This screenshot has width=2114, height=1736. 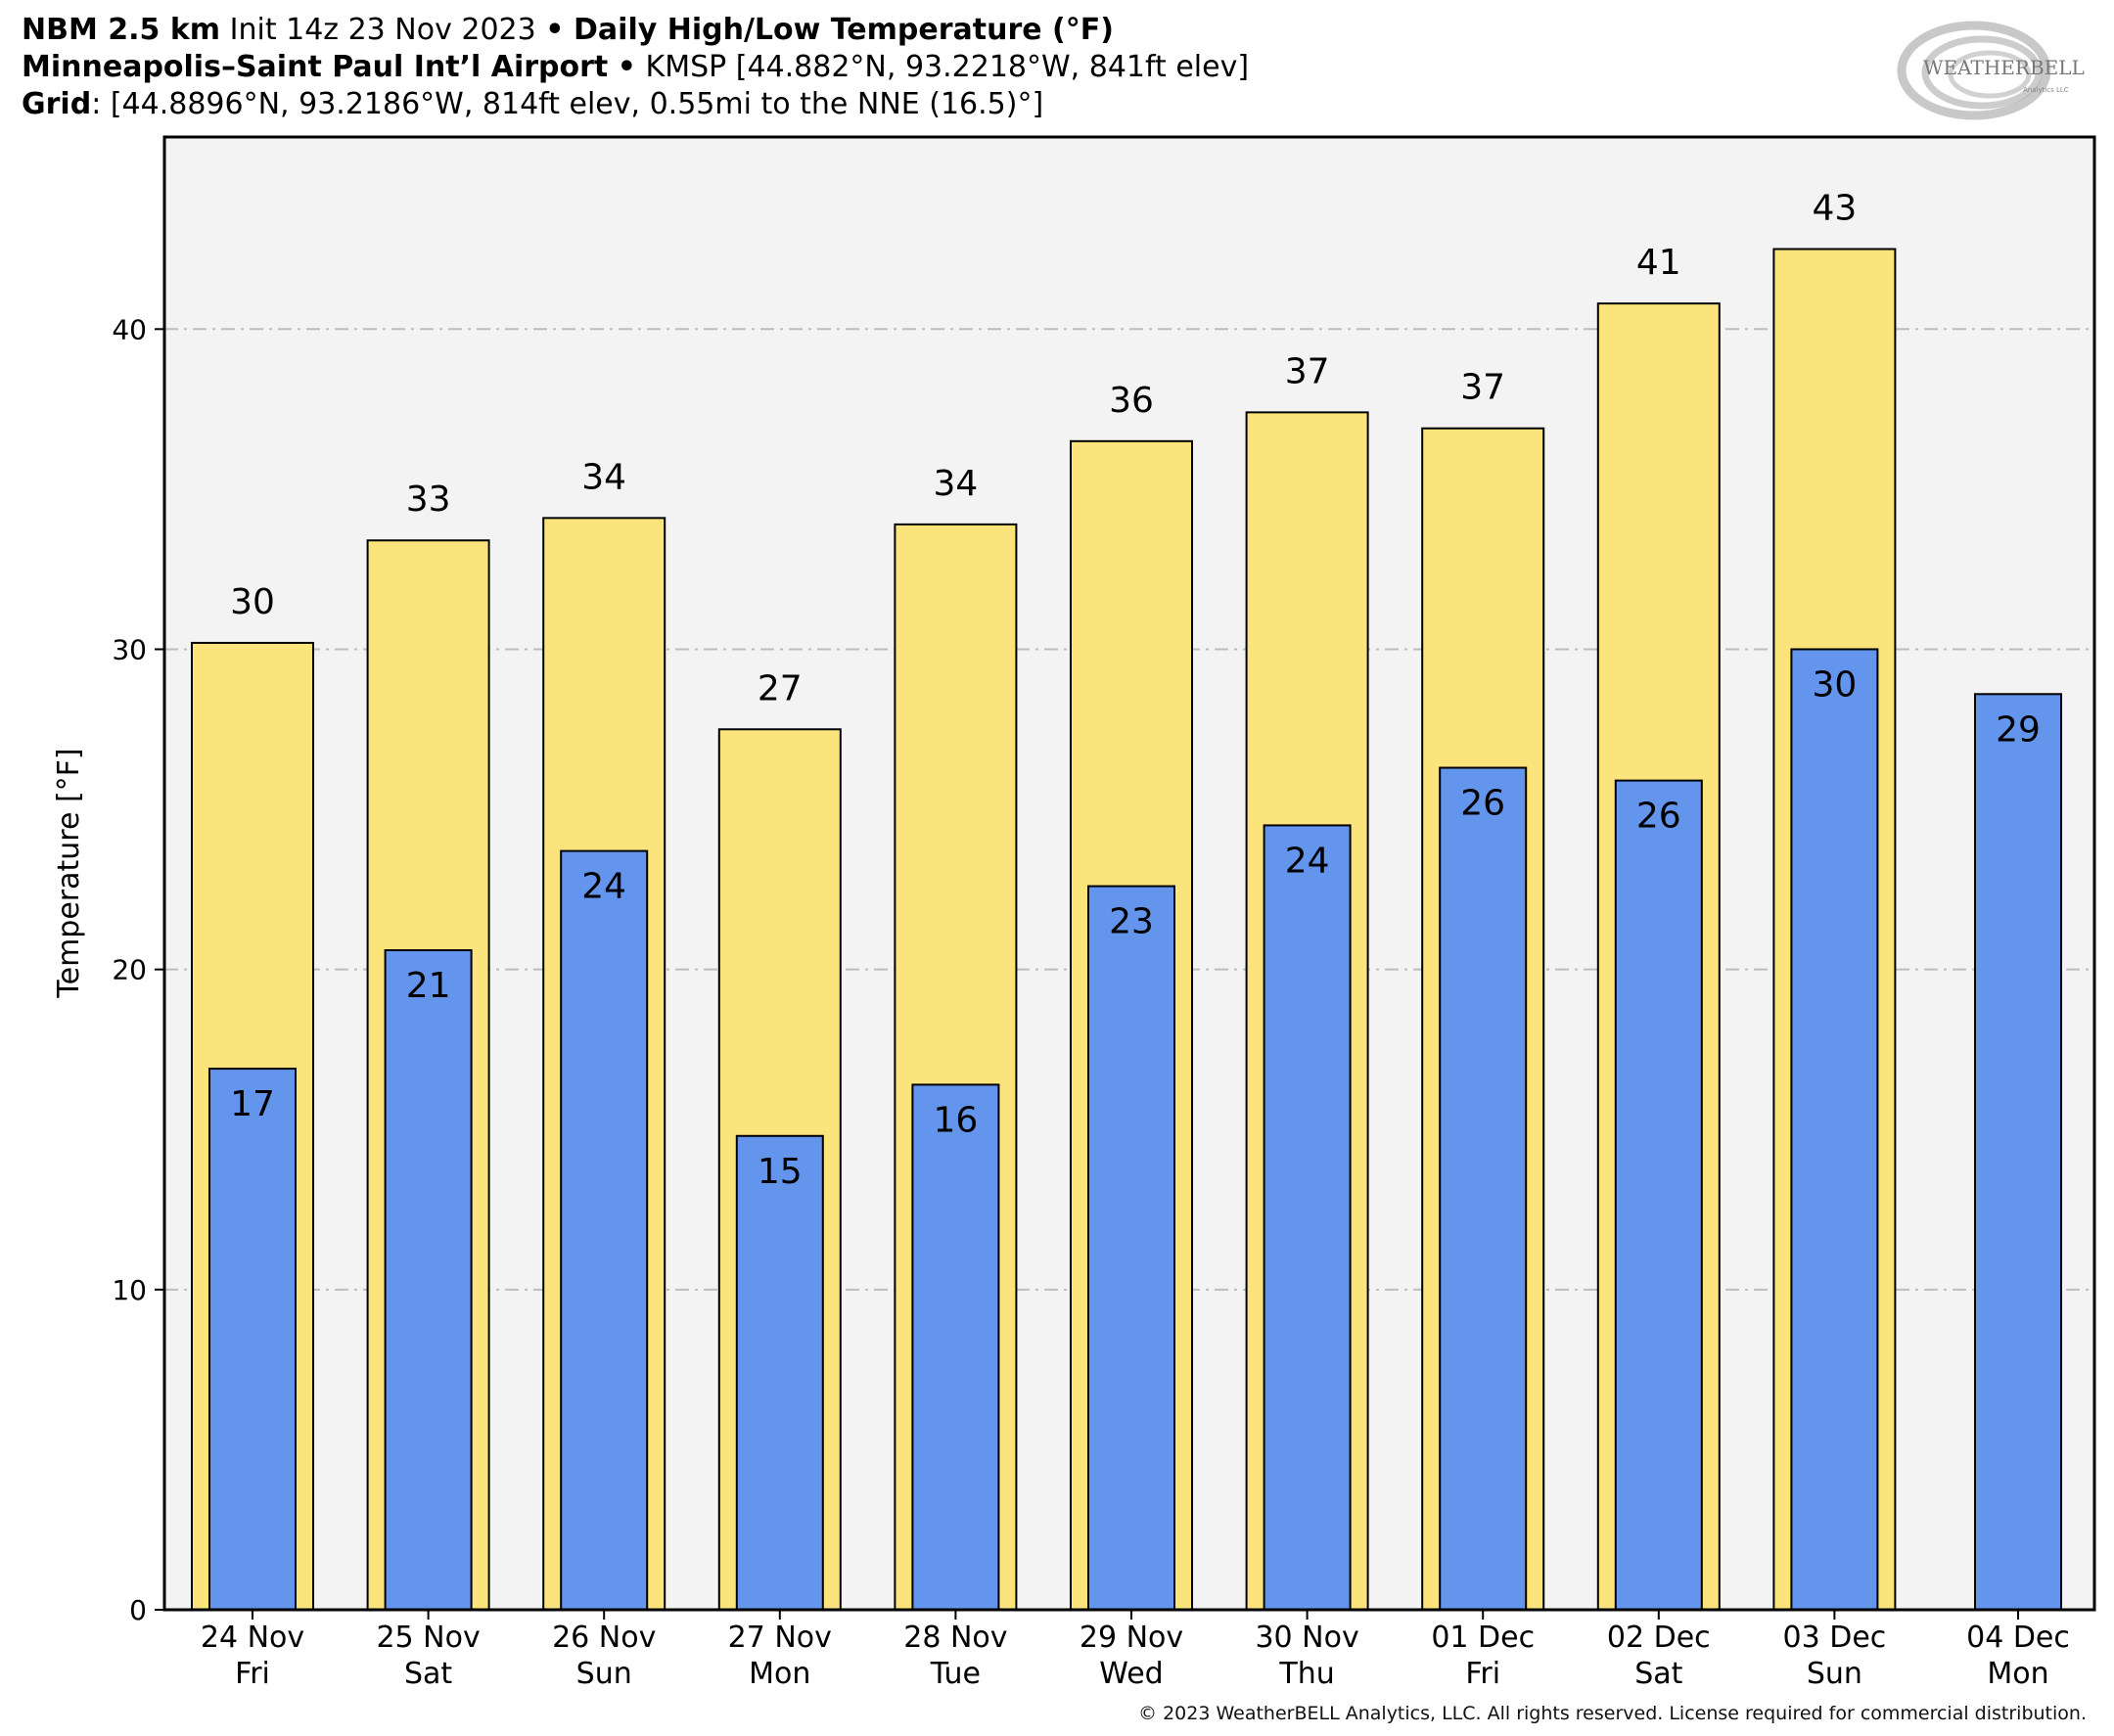 I want to click on x-tick-date: 27 Nov, so click(x=780, y=1638).